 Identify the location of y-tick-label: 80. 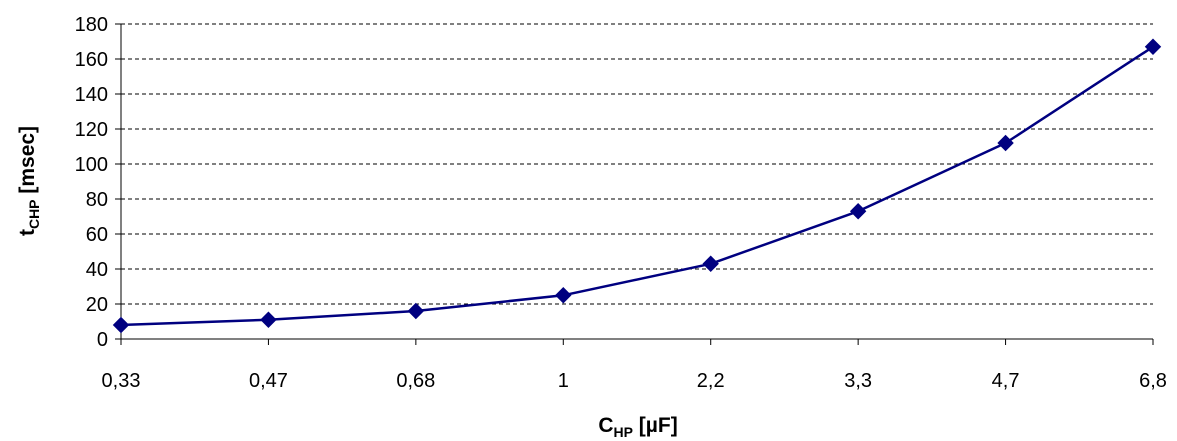
(97, 200).